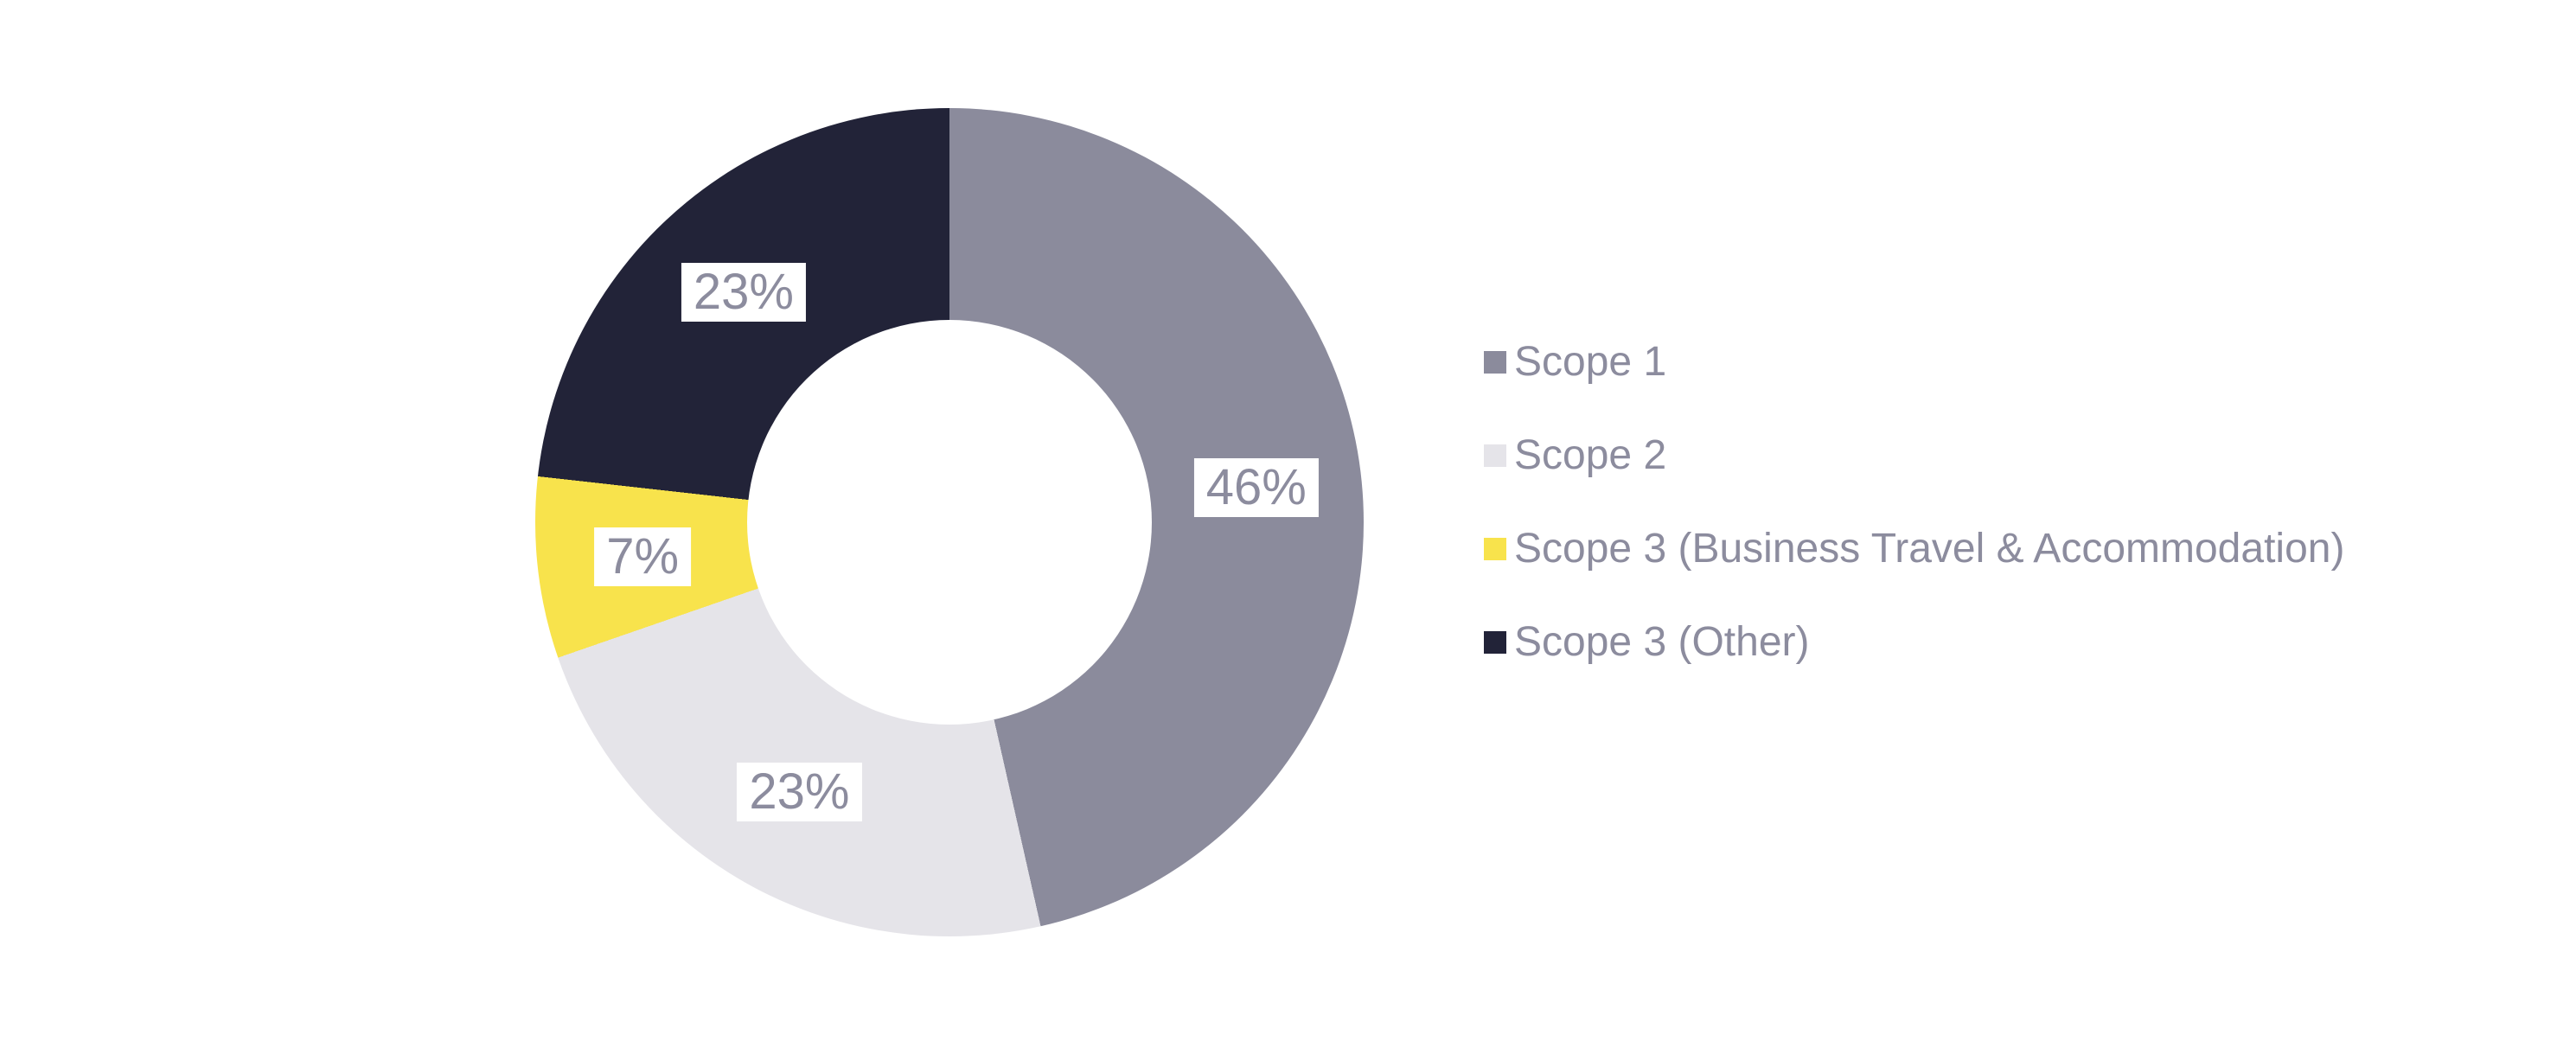  Describe the element at coordinates (1914, 642) in the screenshot. I see `legend-item-scope-3-other: Scope 3 (Other)` at that location.